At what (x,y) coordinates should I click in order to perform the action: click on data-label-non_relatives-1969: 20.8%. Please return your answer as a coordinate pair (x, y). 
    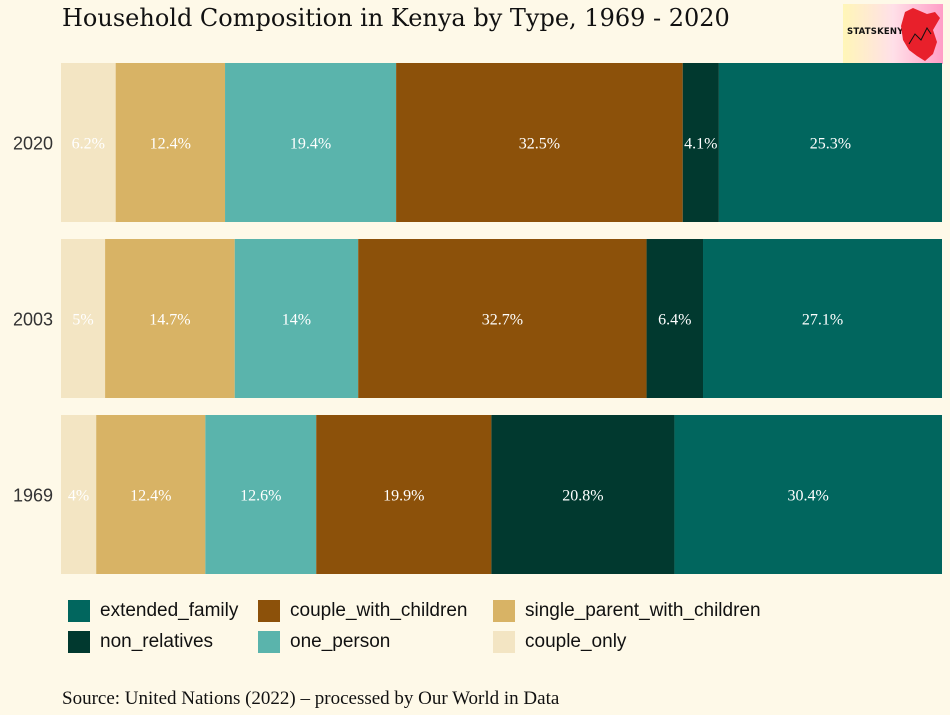
    Looking at the image, I should click on (582, 496).